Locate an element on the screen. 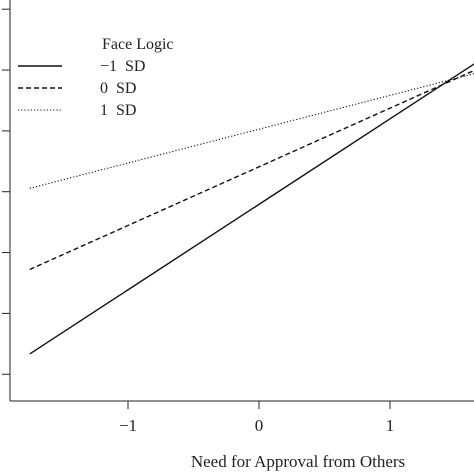 The width and height of the screenshot is (474, 474). legend-title: Face Logic is located at coordinates (138, 44).